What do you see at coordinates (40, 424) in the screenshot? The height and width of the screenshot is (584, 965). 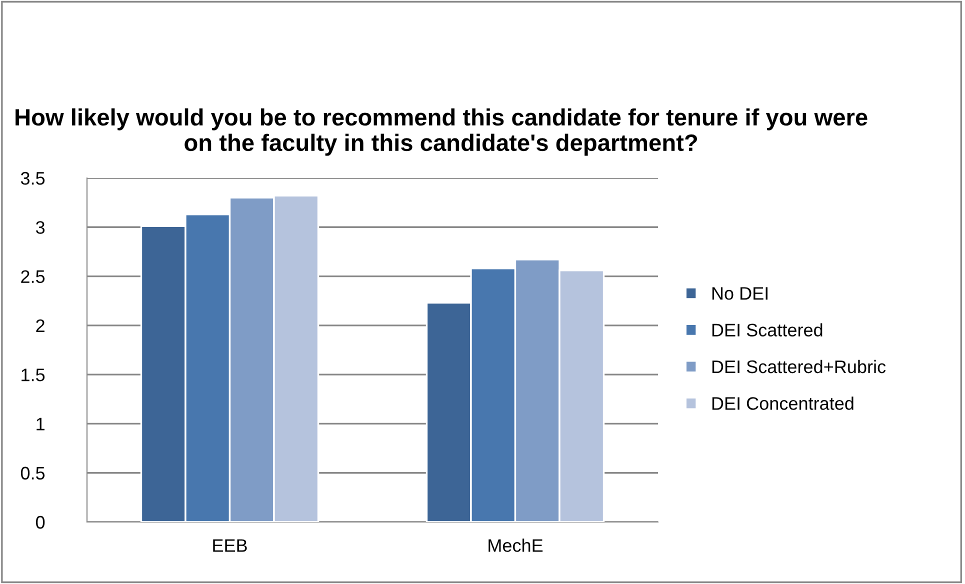 I see `y-tick-label: 1` at bounding box center [40, 424].